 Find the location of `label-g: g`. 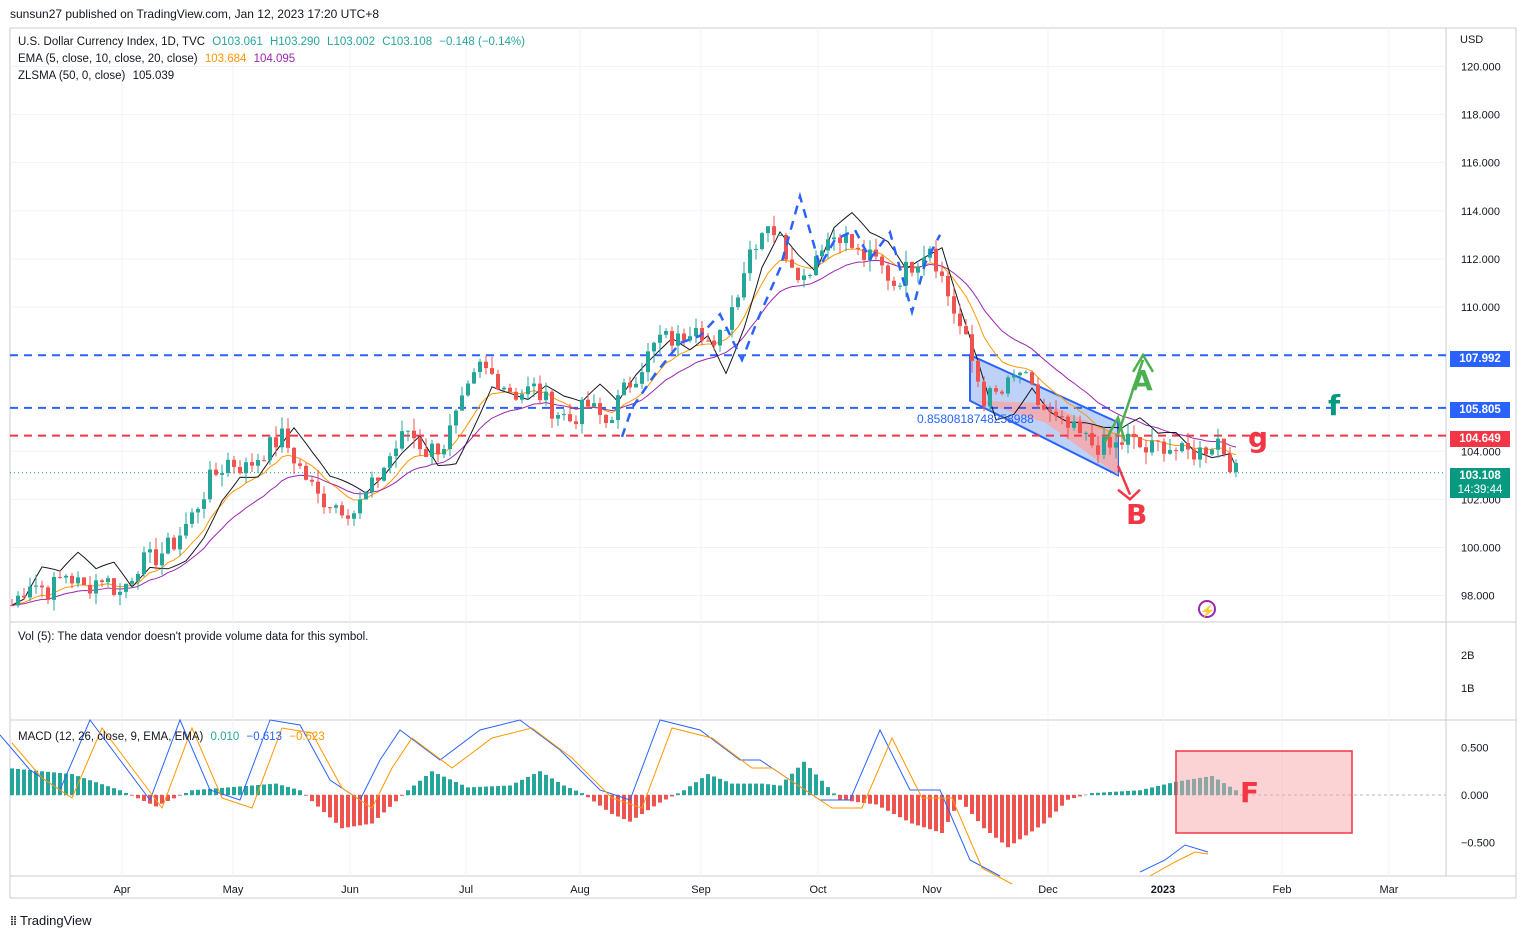

label-g: g is located at coordinates (1258, 437).